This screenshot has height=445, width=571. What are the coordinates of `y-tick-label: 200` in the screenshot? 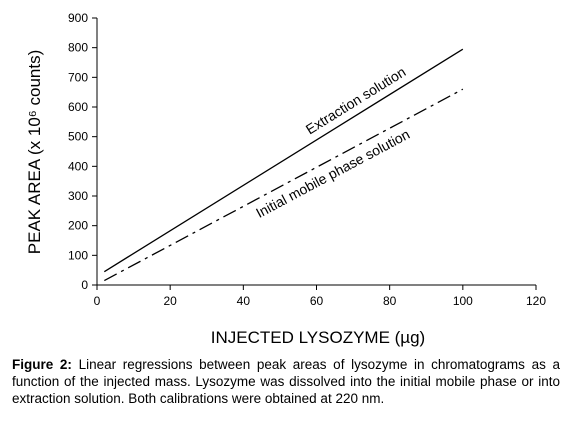 It's located at (78, 226).